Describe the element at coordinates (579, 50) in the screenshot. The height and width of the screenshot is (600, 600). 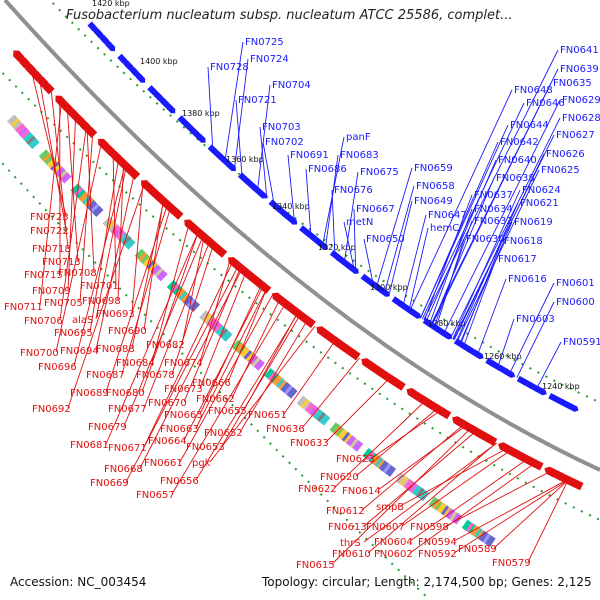
I see `outer-gene-label: FN0641` at that location.